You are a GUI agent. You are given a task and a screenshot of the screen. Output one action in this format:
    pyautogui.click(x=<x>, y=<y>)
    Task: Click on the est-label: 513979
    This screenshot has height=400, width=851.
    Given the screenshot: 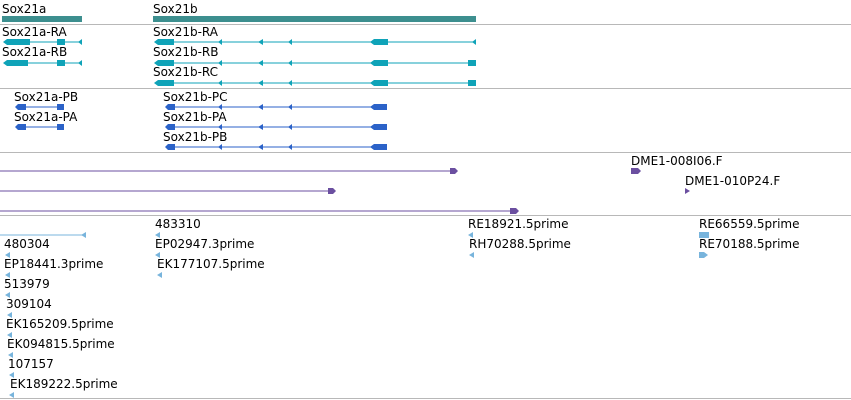 What is the action you would take?
    pyautogui.click(x=27, y=284)
    